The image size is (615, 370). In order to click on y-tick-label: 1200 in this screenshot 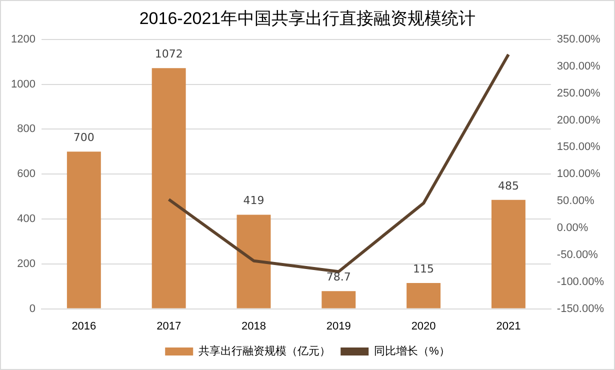, I will do `click(23, 39)`.